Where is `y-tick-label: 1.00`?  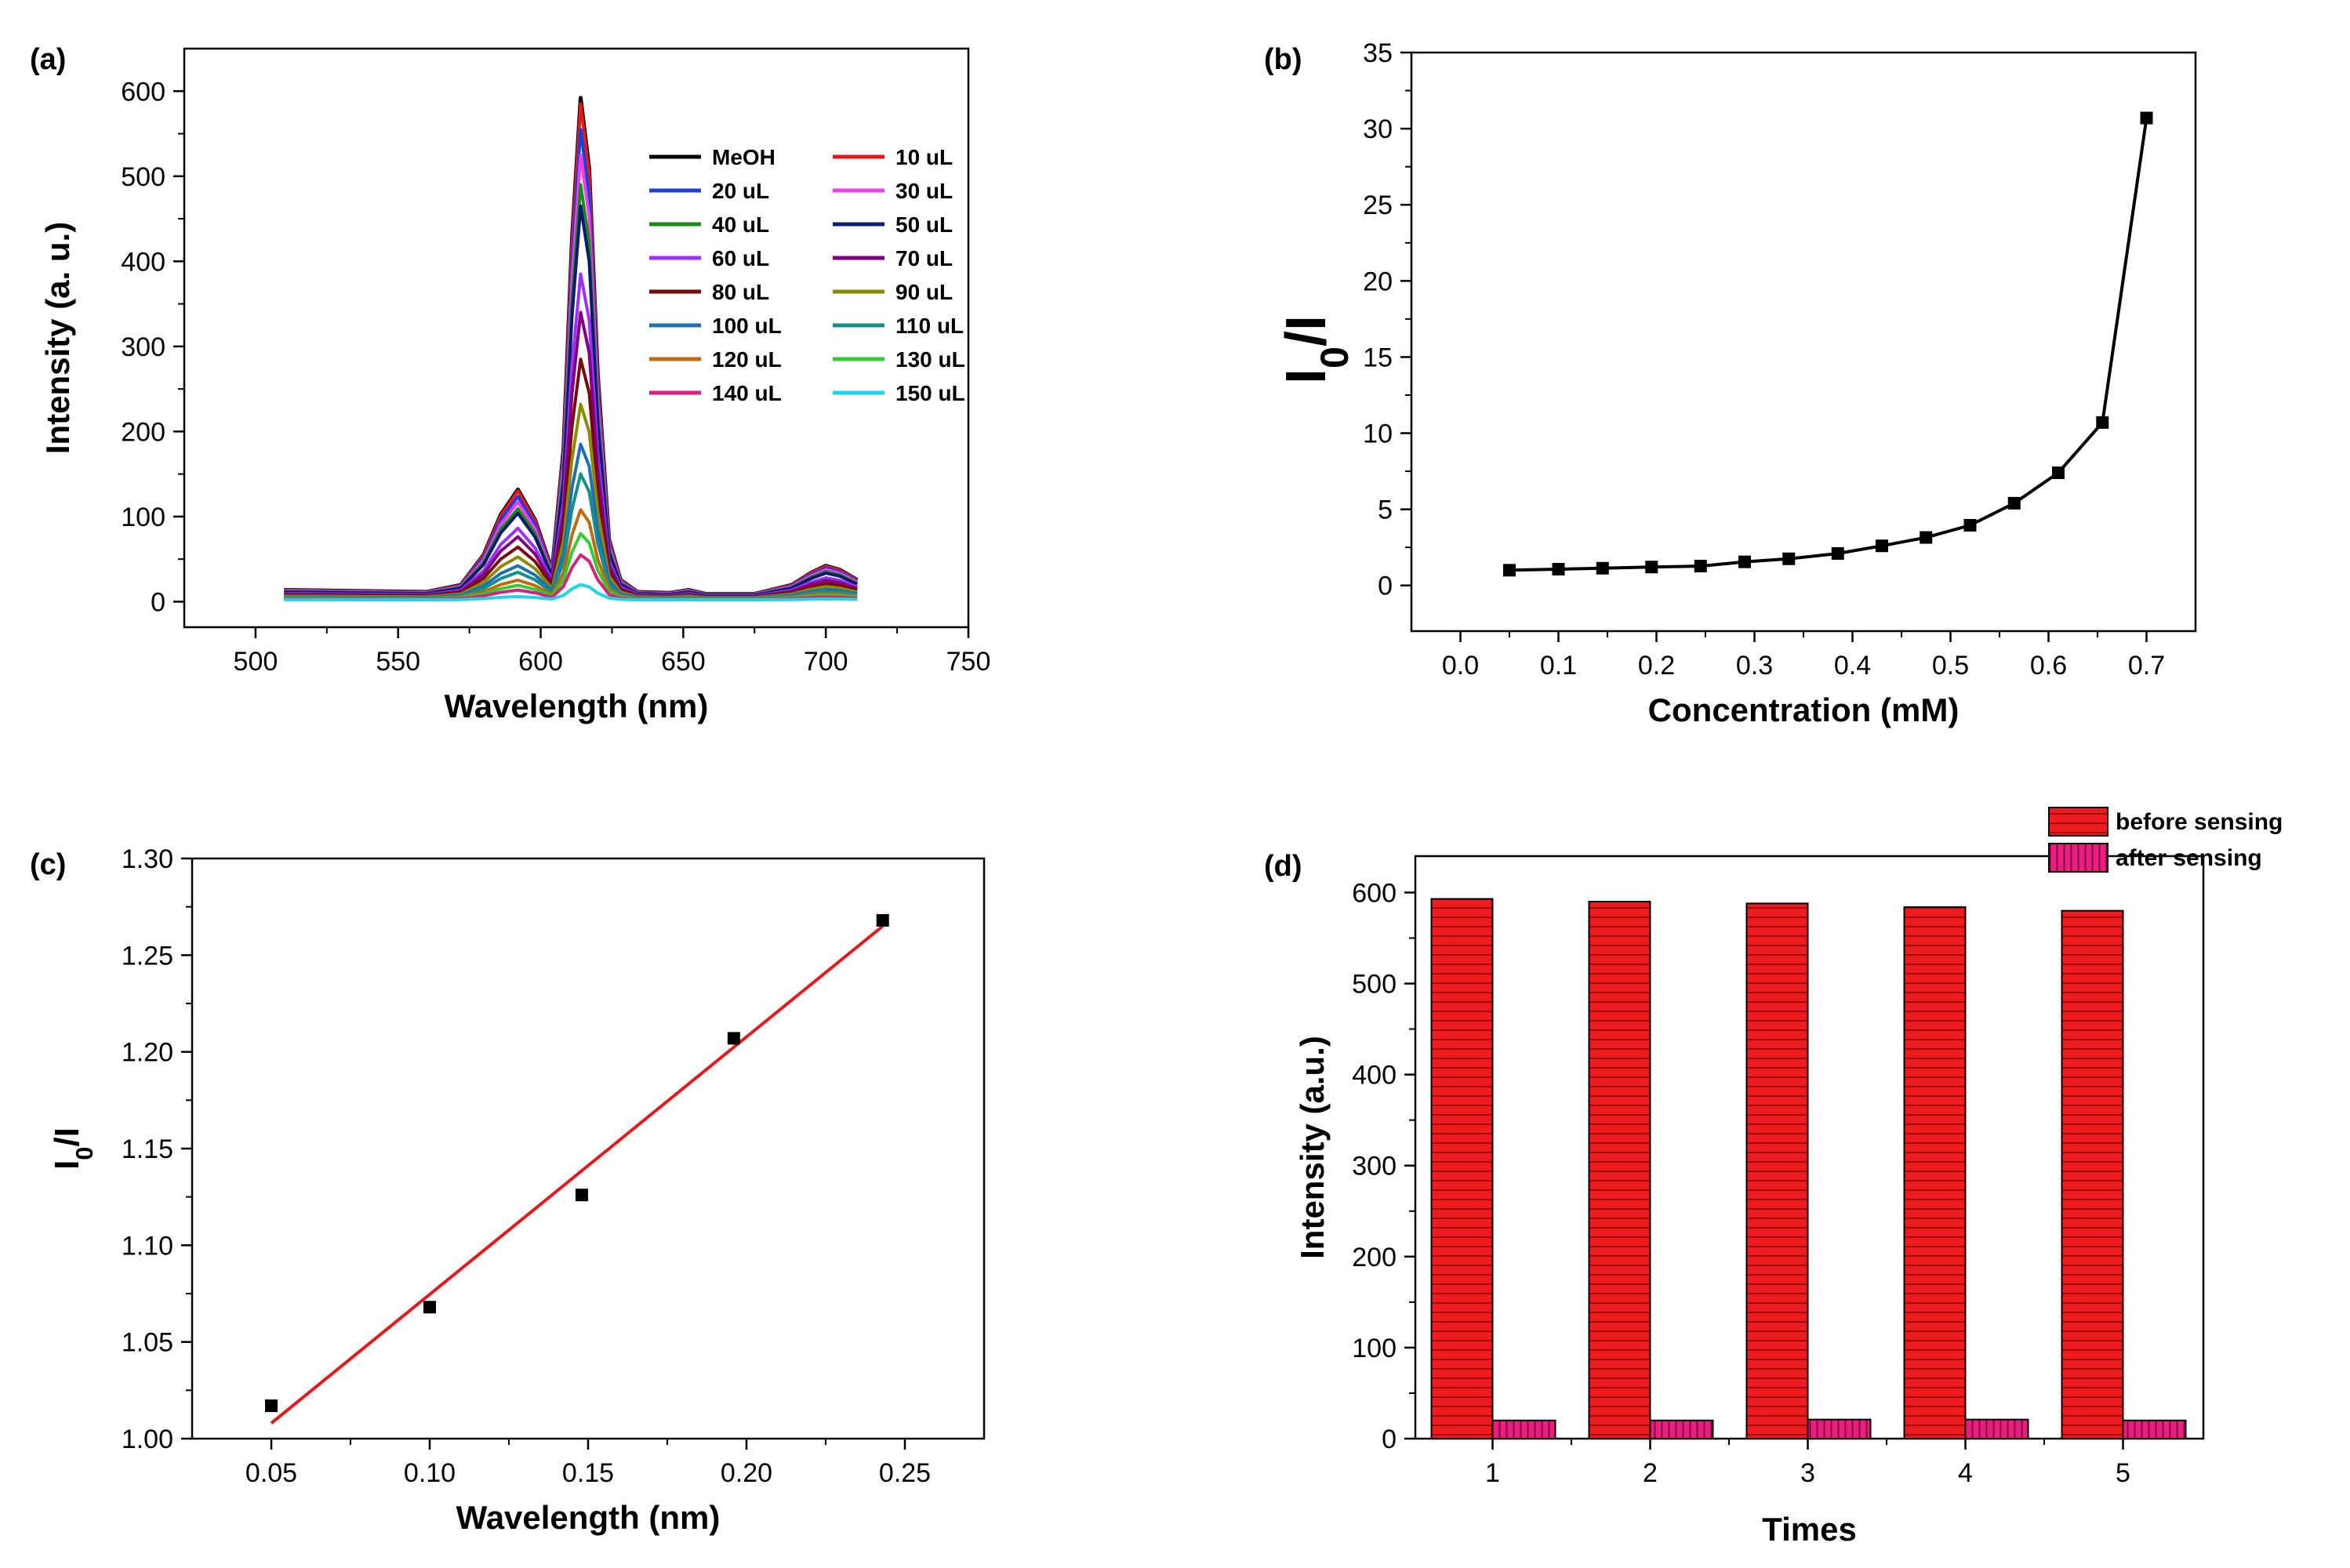
y-tick-label: 1.00 is located at coordinates (147, 1439).